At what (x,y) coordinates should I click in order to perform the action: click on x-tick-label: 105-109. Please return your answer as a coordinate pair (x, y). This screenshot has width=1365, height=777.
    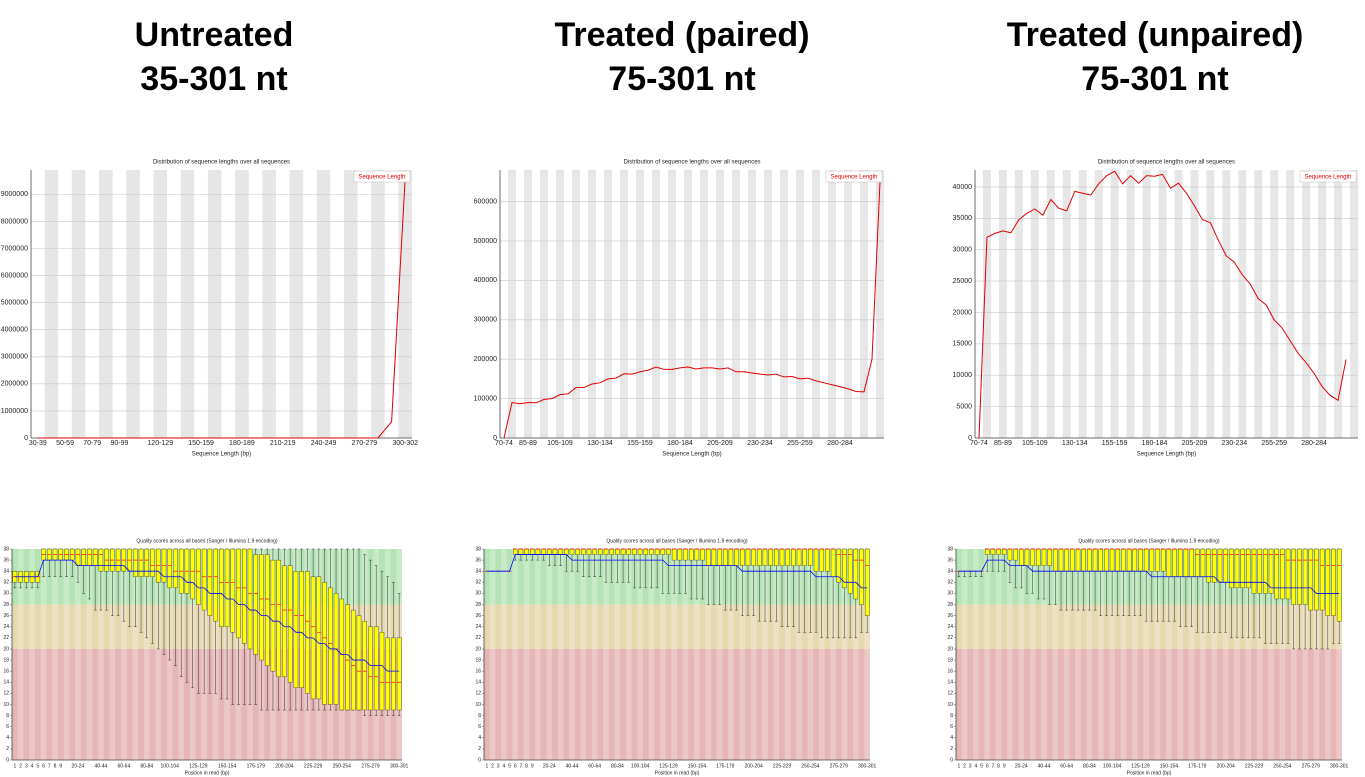
    Looking at the image, I should click on (1035, 443).